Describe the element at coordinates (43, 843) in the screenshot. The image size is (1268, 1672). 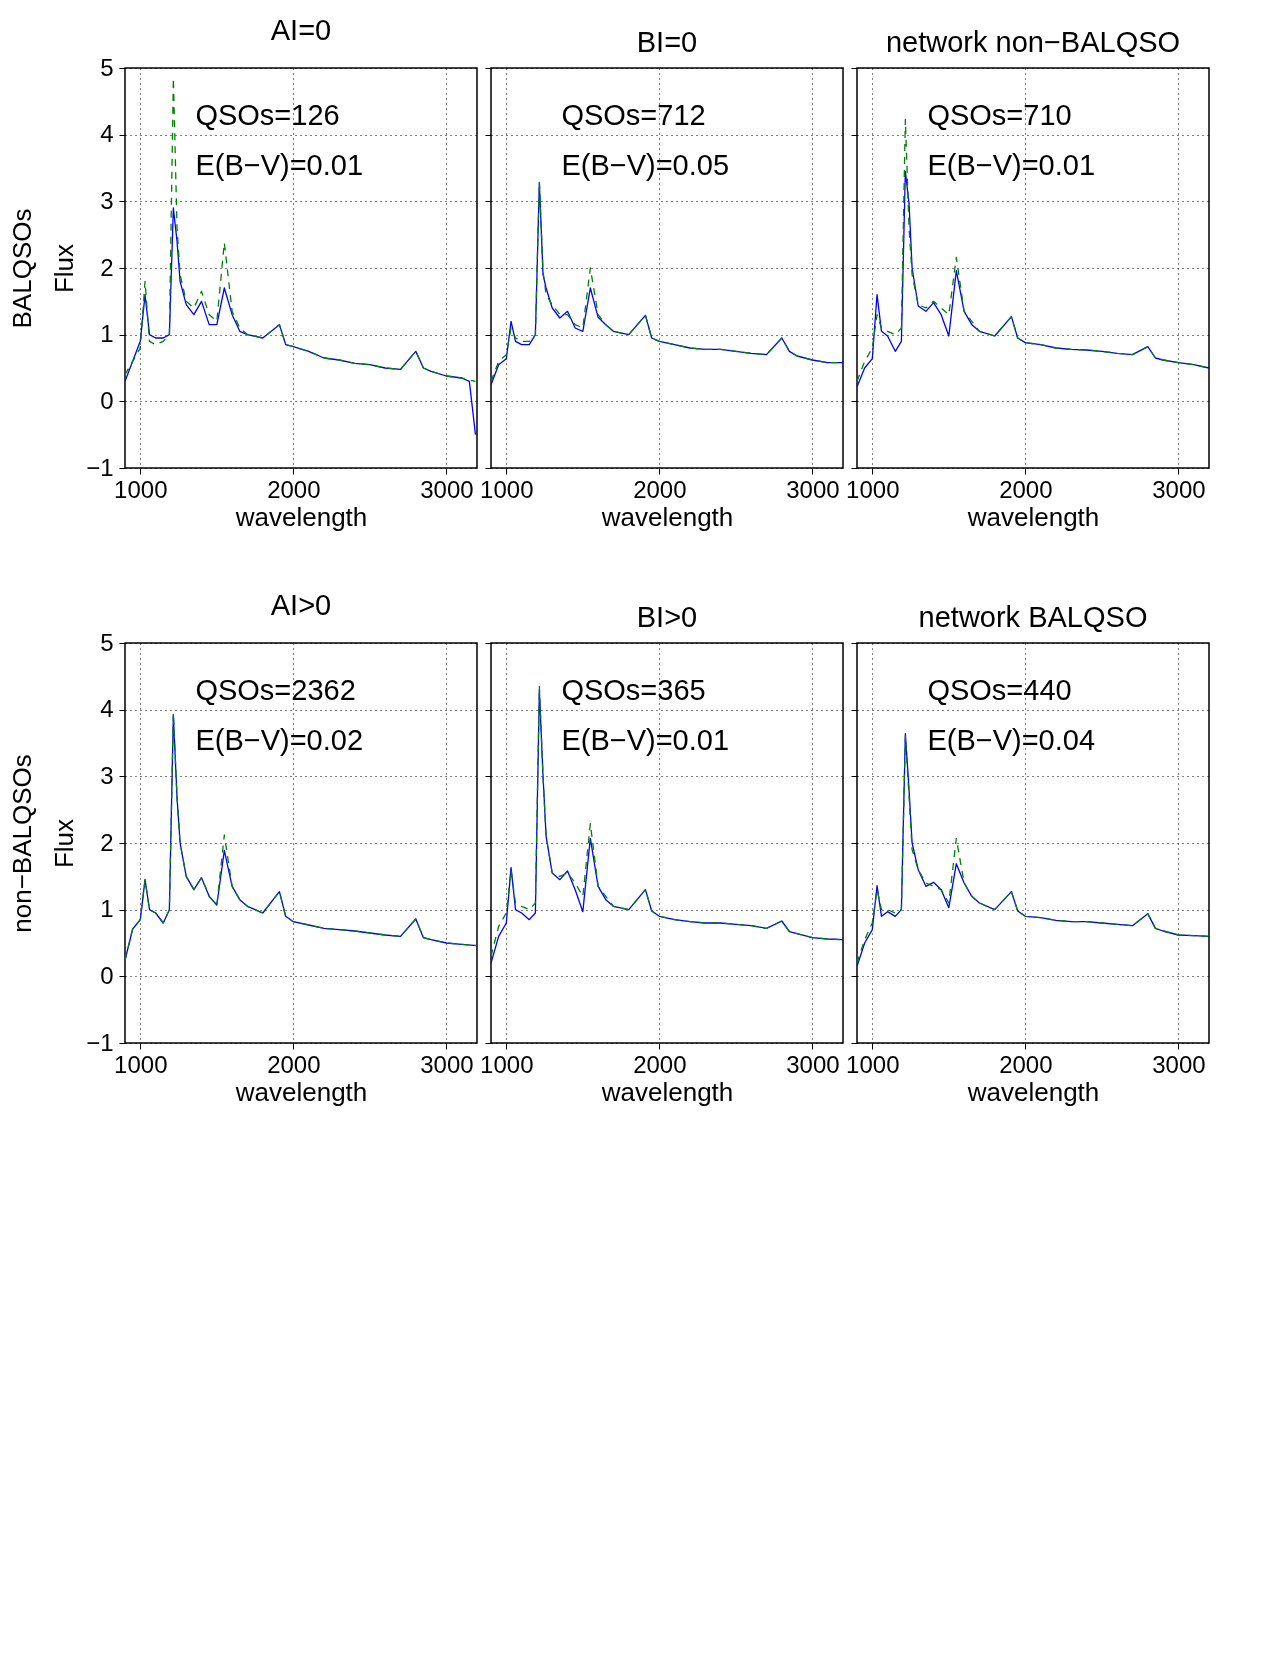
I see `y-axis-title: non−BALQSOs Flux` at that location.